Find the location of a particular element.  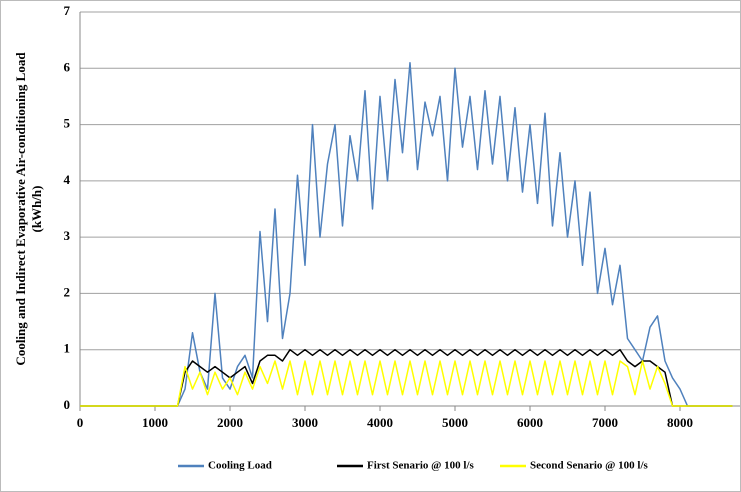

y-tick-label: 7 is located at coordinates (67, 10).